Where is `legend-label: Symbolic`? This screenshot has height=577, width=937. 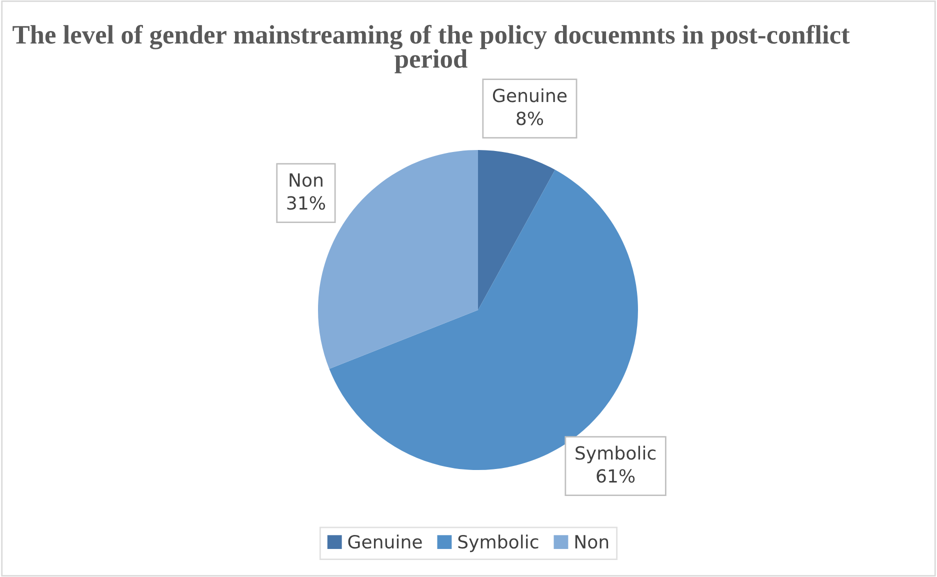 legend-label: Symbolic is located at coordinates (498, 543).